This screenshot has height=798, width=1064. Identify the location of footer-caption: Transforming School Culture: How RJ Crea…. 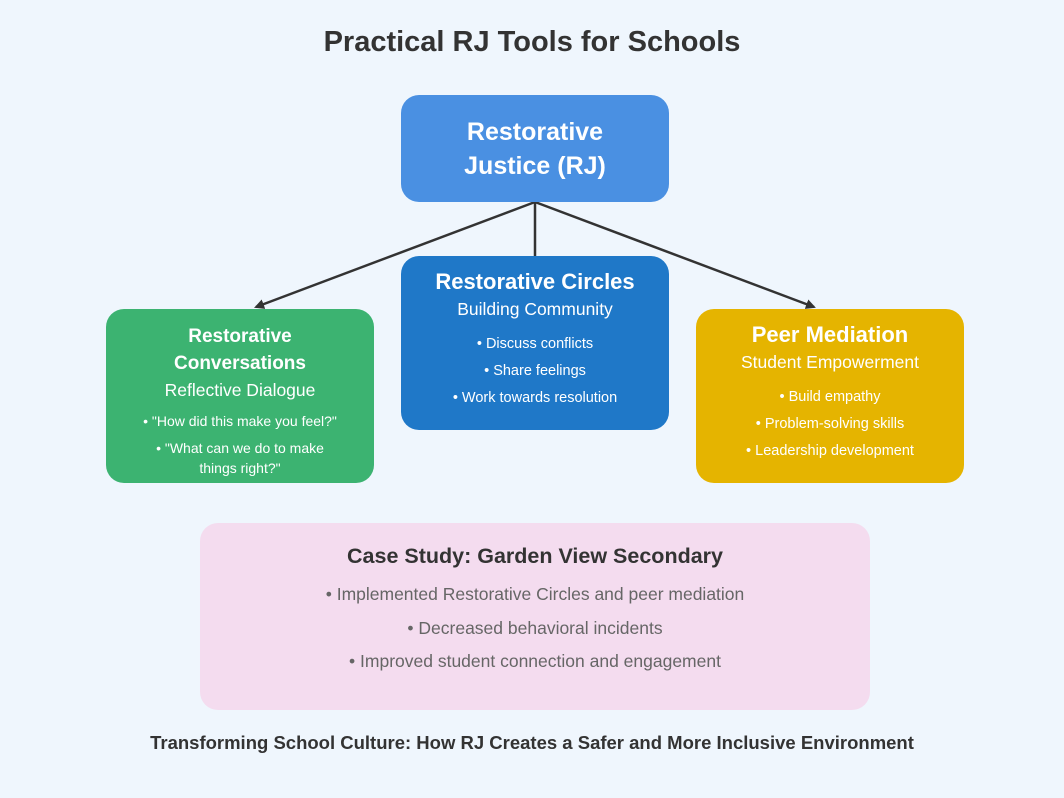
(532, 742).